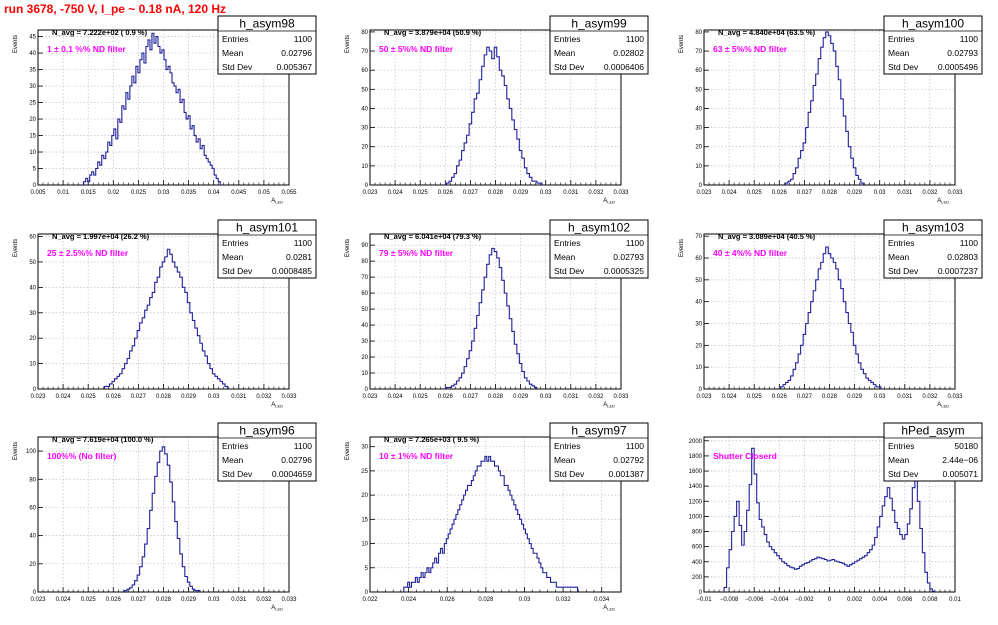 This screenshot has height=625, width=998. Describe the element at coordinates (696, 502) in the screenshot. I see `y-tick-label: 1200` at that location.